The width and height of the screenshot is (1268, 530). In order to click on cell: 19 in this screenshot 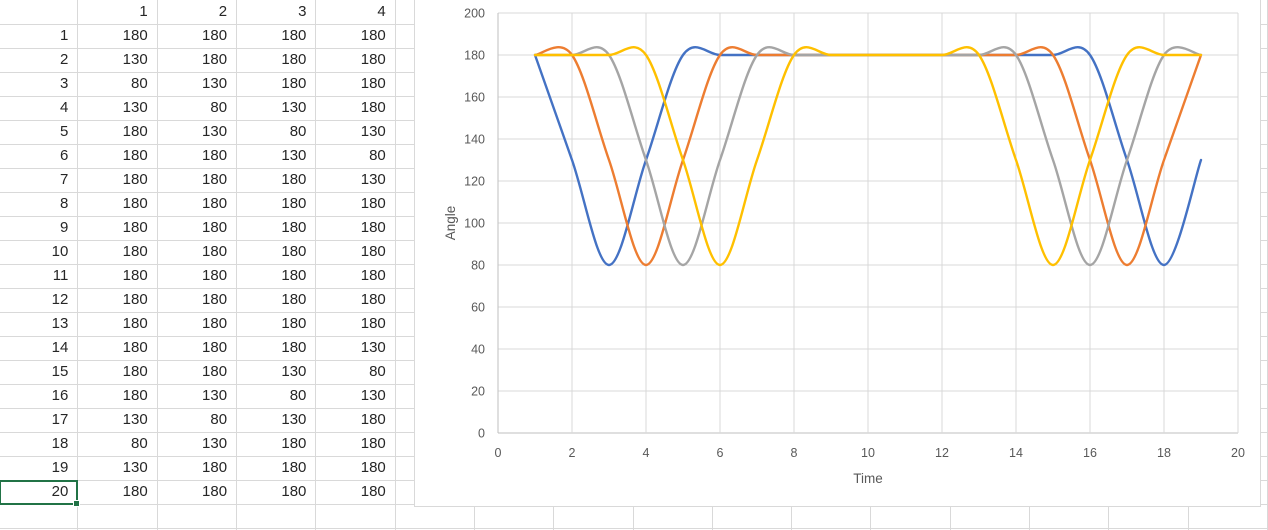, I will do `click(39, 468)`.